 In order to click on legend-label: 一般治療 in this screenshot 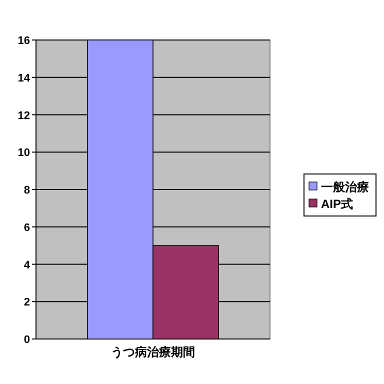, I will do `click(345, 187)`.